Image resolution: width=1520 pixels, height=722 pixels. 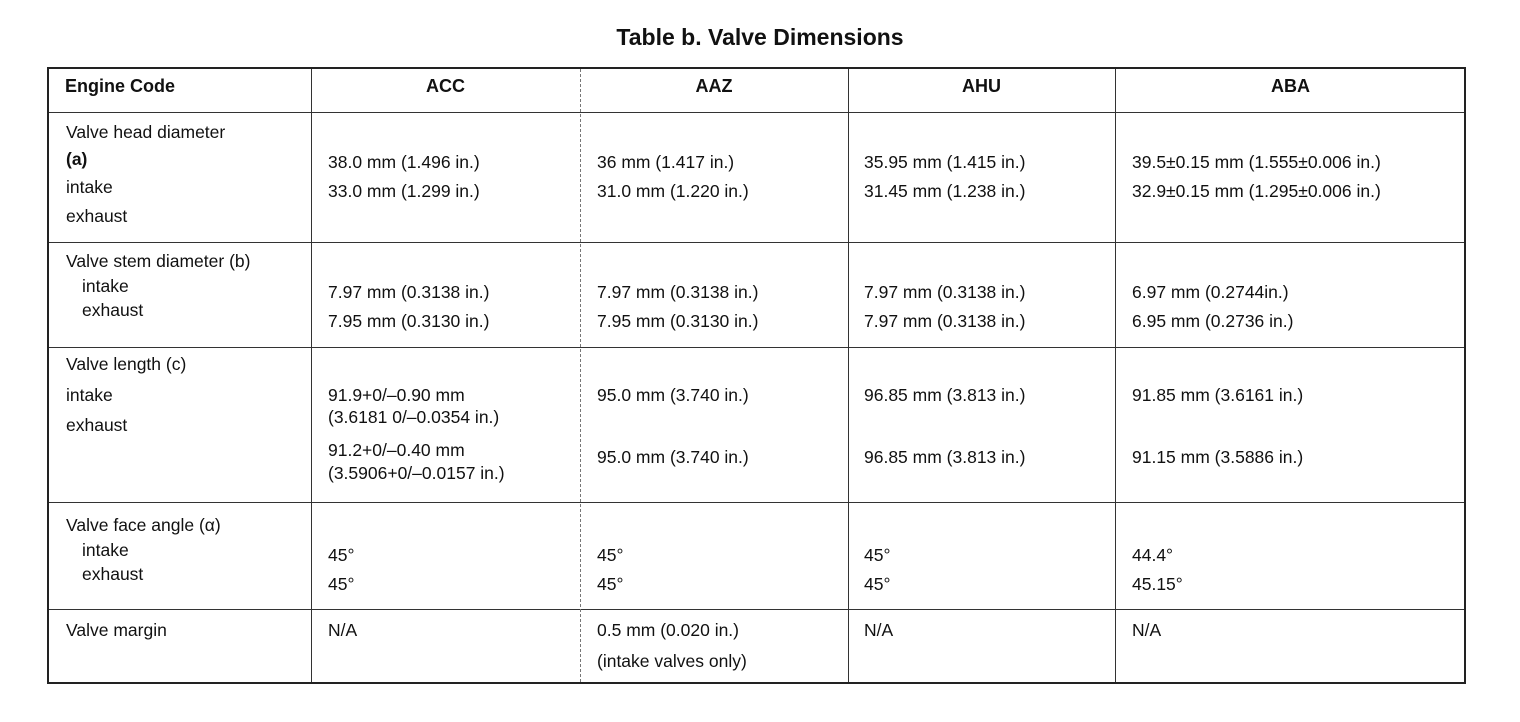 What do you see at coordinates (760, 37) in the screenshot?
I see `table-title: Table b. Valve Dimensions` at bounding box center [760, 37].